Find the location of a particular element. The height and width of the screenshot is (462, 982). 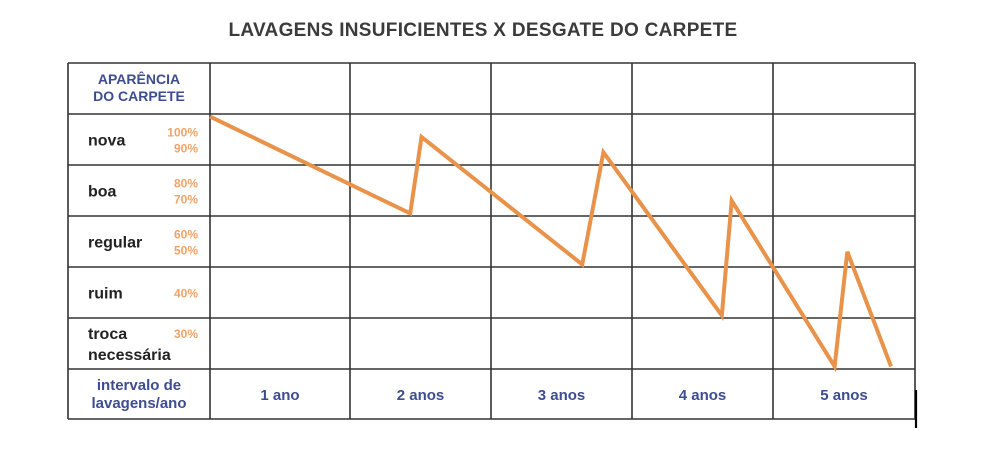

y-percent-label: 50% is located at coordinates (186, 251).